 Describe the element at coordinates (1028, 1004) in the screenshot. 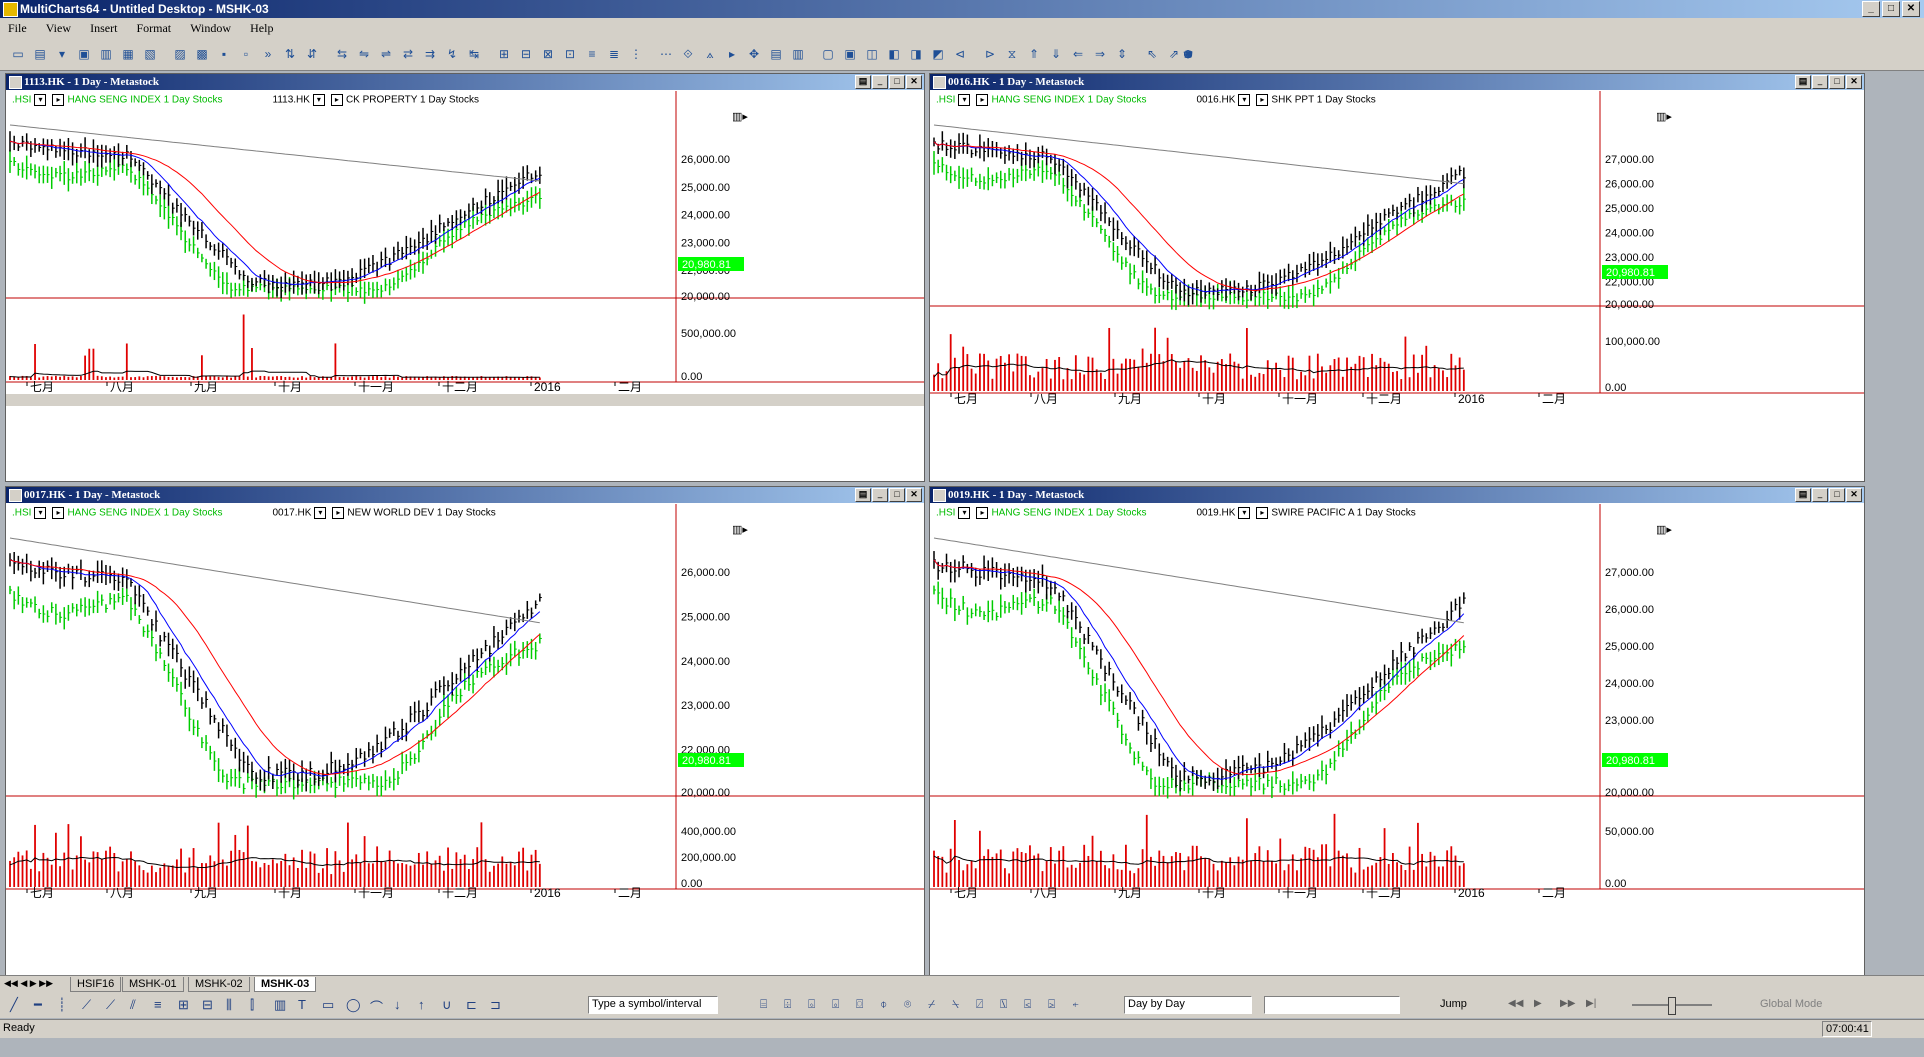

I see `format-tool-icon-11: ⍃` at that location.